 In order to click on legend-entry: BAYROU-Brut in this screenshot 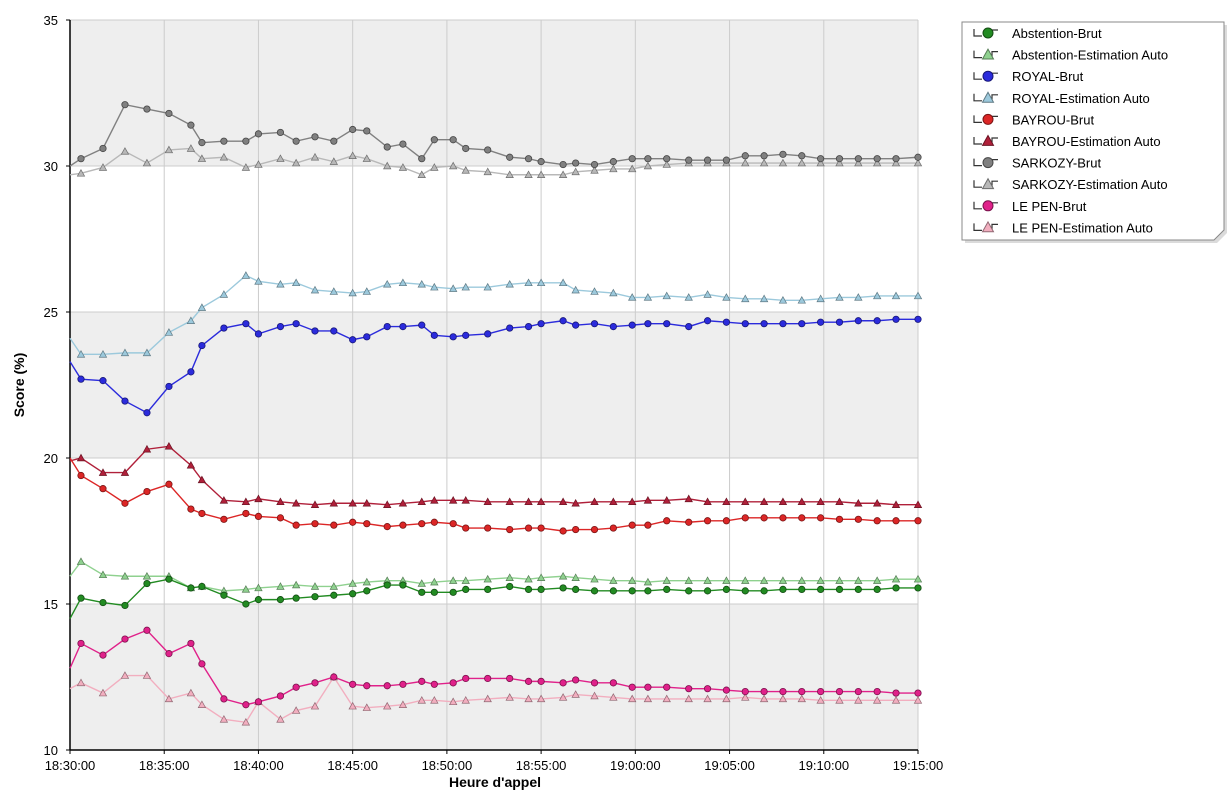, I will do `click(1033, 119)`.